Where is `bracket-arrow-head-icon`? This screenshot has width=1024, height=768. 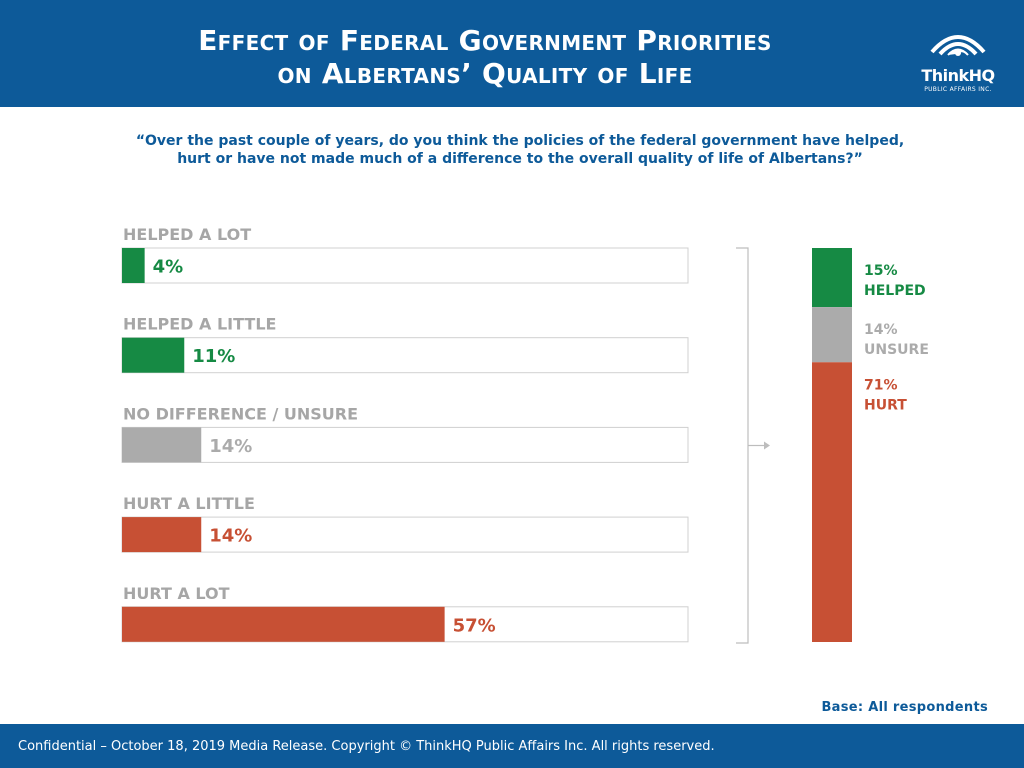
bracket-arrow-head-icon is located at coordinates (767, 445).